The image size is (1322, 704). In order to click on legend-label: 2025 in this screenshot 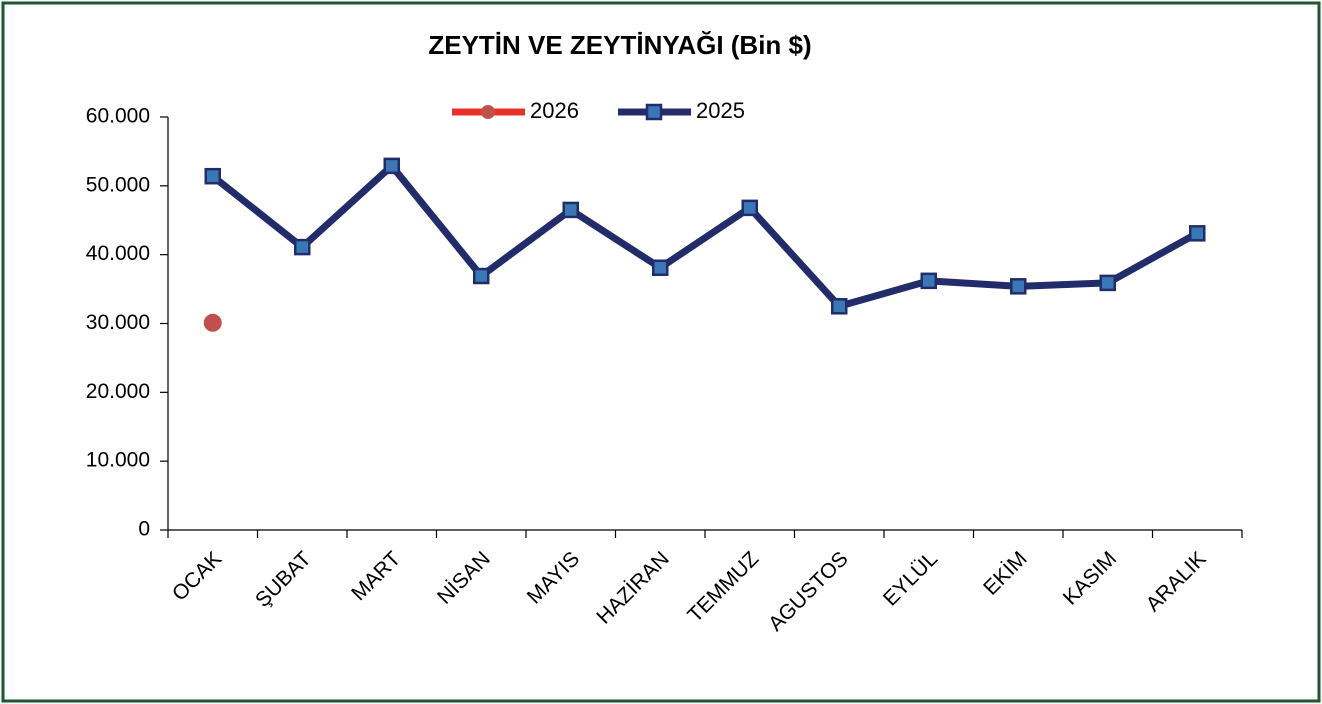, I will do `click(720, 110)`.